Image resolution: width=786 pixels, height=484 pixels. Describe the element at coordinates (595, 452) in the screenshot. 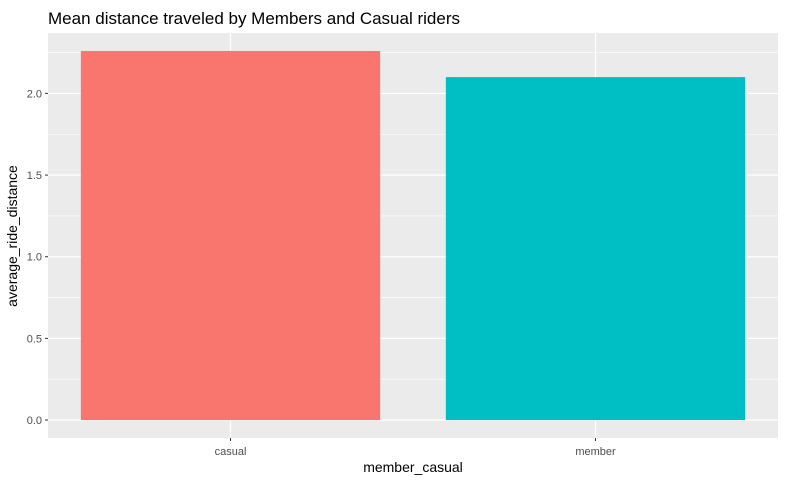

I see `x-tick-label: member` at that location.